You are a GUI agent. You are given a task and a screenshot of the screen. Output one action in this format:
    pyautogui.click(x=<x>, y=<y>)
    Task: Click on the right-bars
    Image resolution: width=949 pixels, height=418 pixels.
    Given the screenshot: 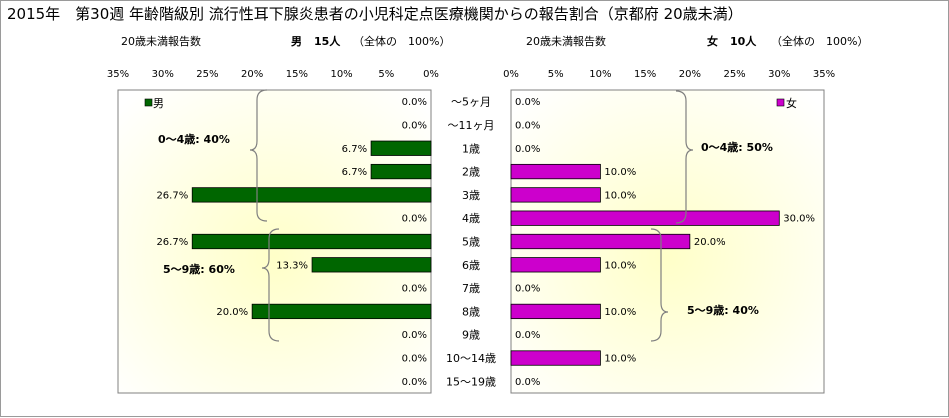 What is the action you would take?
    pyautogui.click(x=645, y=264)
    